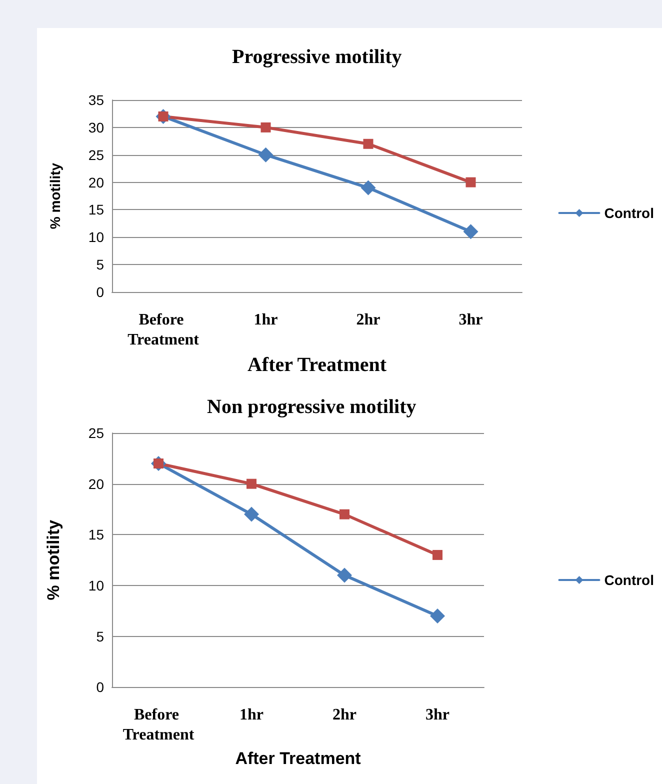  What do you see at coordinates (317, 57) in the screenshot?
I see `chart-title: Progressive motility` at bounding box center [317, 57].